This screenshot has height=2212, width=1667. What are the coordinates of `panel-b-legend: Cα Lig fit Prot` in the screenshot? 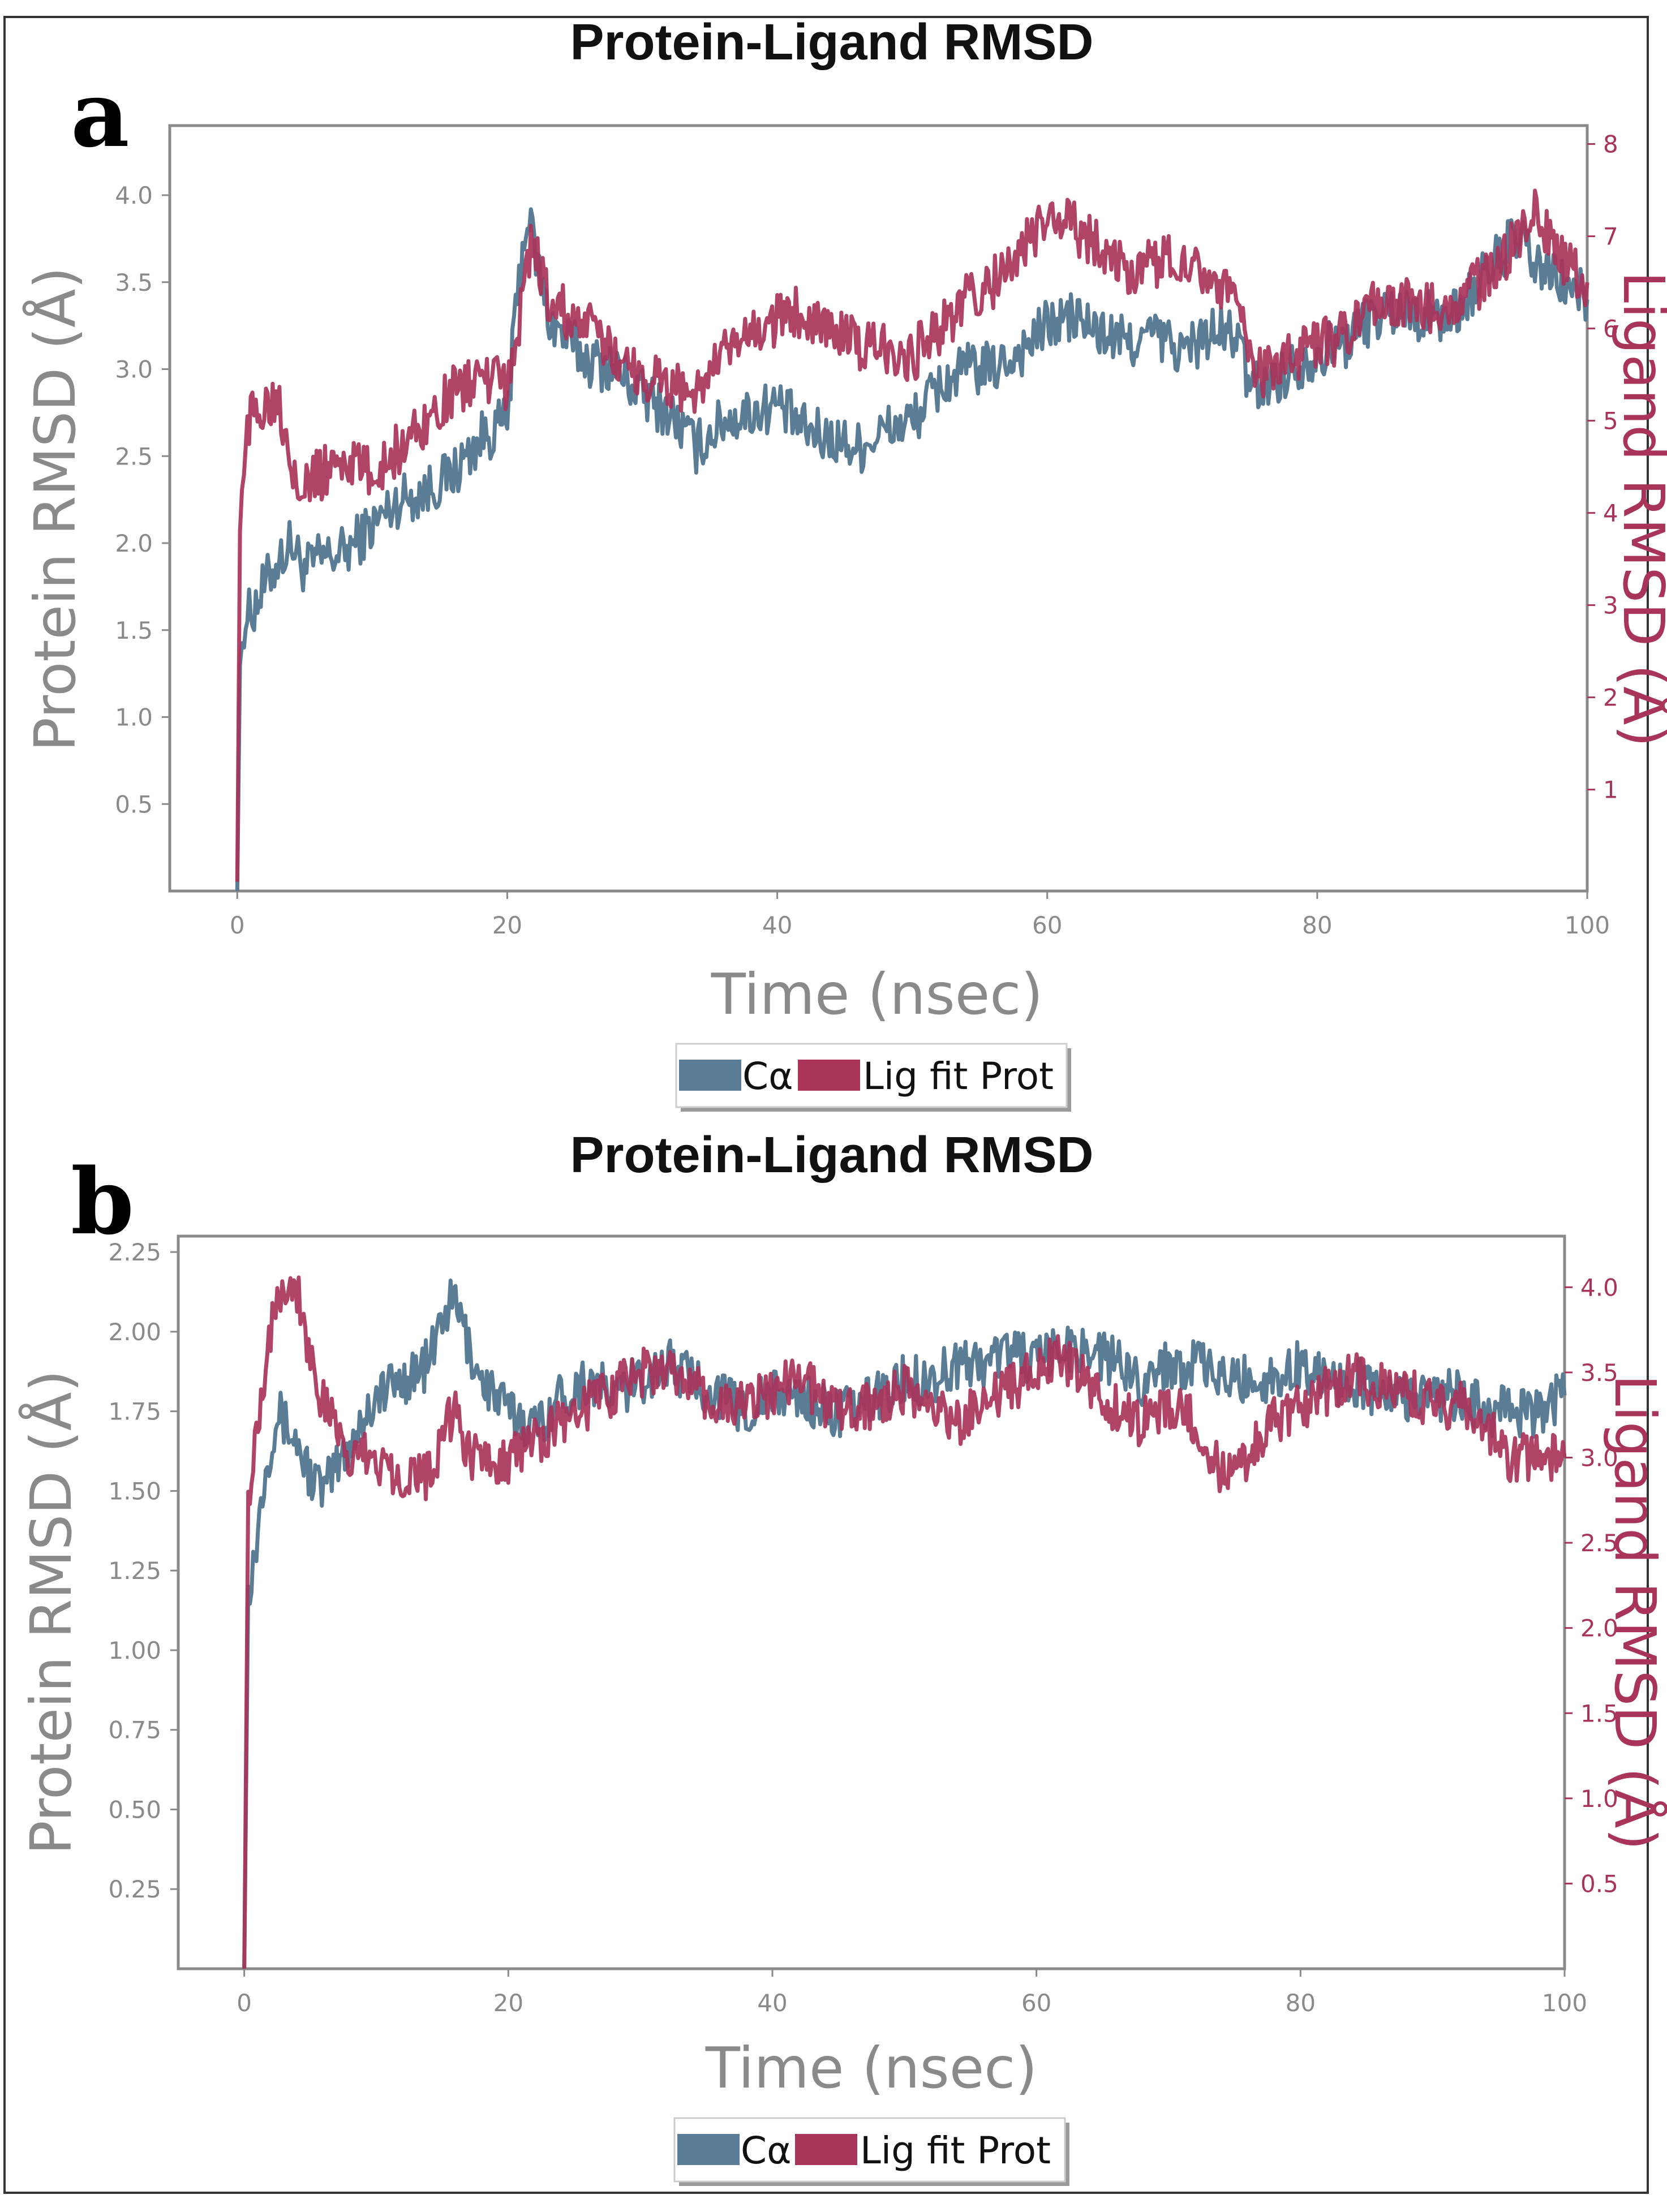 It's located at (871, 2151).